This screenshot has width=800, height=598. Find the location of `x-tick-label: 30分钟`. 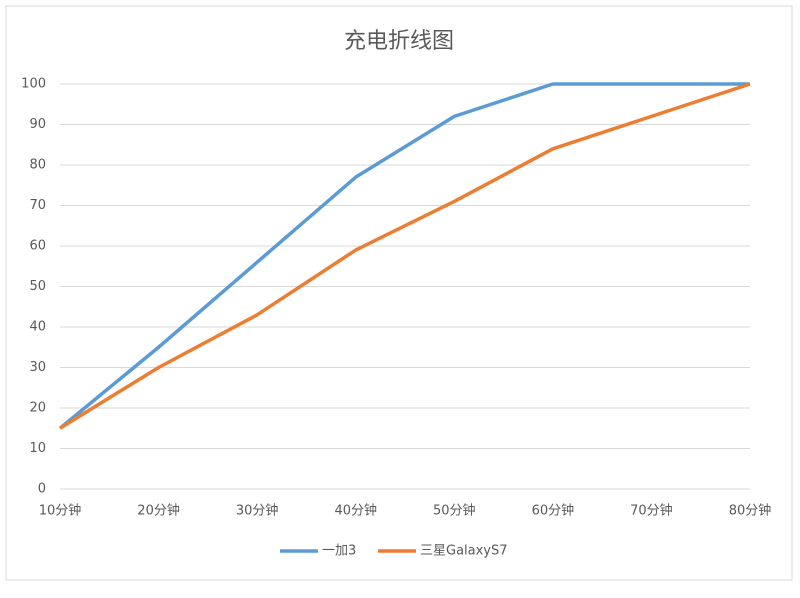

x-tick-label: 30分钟 is located at coordinates (257, 511).